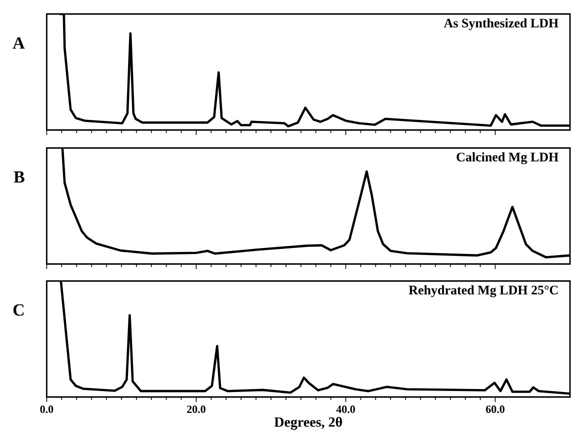  I want to click on chart-title: As Synthesized LDH, so click(501, 24).